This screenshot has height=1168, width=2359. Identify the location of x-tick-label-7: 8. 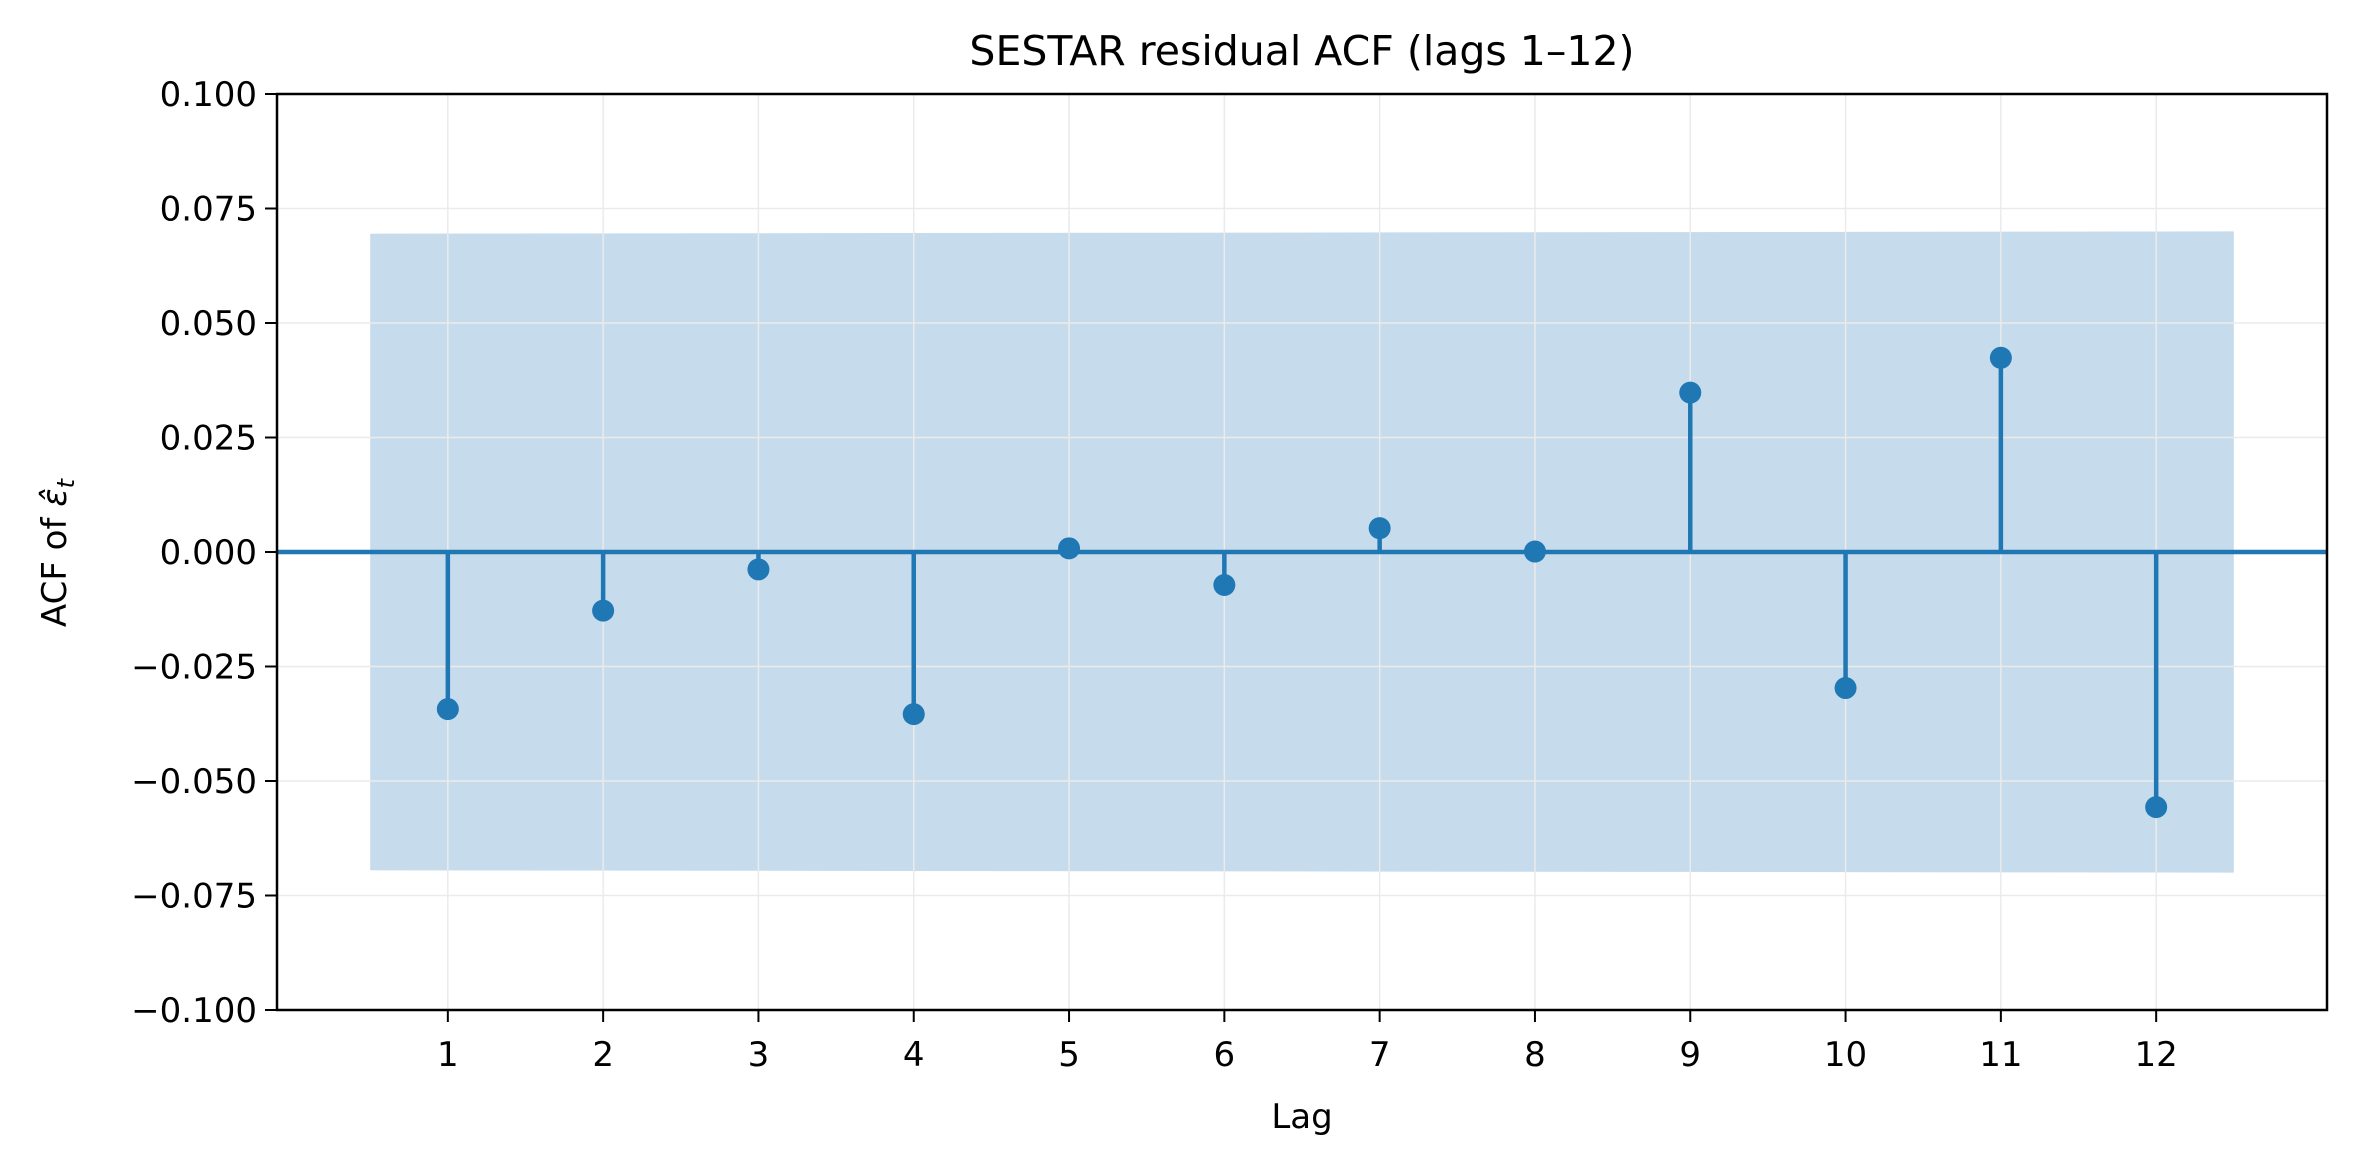
(1535, 1055).